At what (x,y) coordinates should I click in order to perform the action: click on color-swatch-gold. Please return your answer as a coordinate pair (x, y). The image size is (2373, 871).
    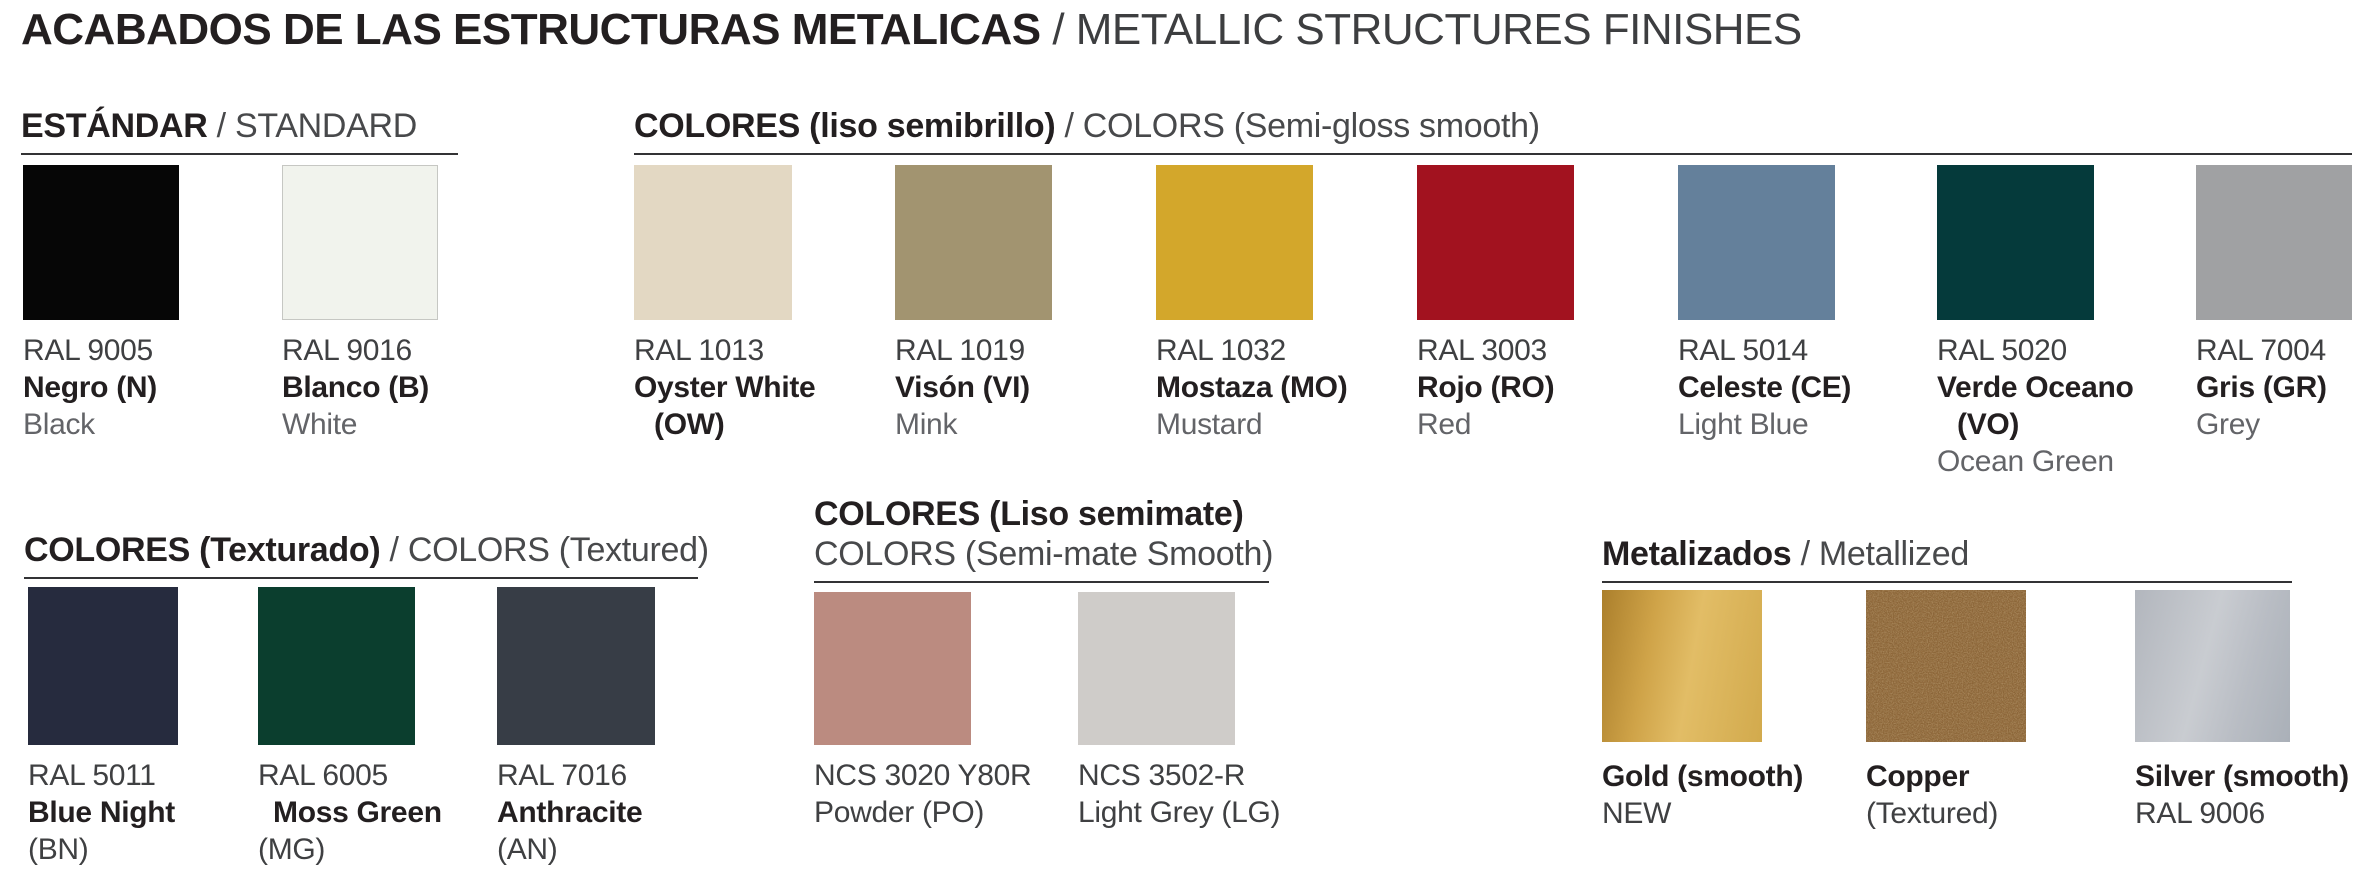
    Looking at the image, I should click on (1682, 666).